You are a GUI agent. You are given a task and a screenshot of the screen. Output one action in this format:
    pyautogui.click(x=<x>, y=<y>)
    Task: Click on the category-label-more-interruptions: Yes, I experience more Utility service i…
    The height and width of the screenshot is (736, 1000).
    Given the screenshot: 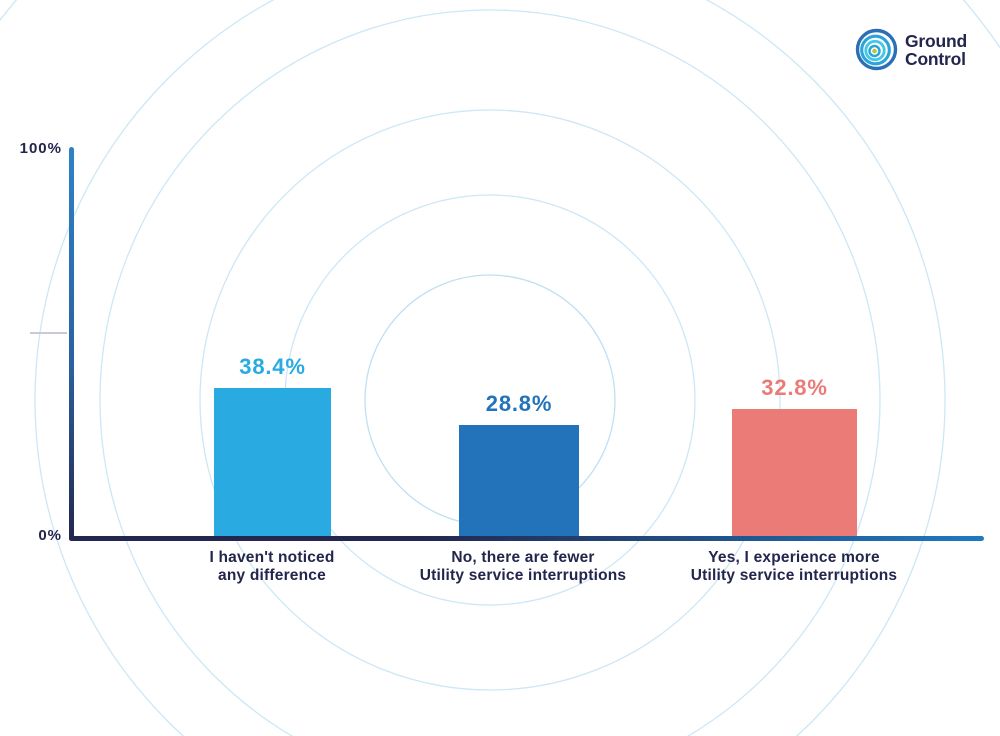 What is the action you would take?
    pyautogui.click(x=794, y=567)
    